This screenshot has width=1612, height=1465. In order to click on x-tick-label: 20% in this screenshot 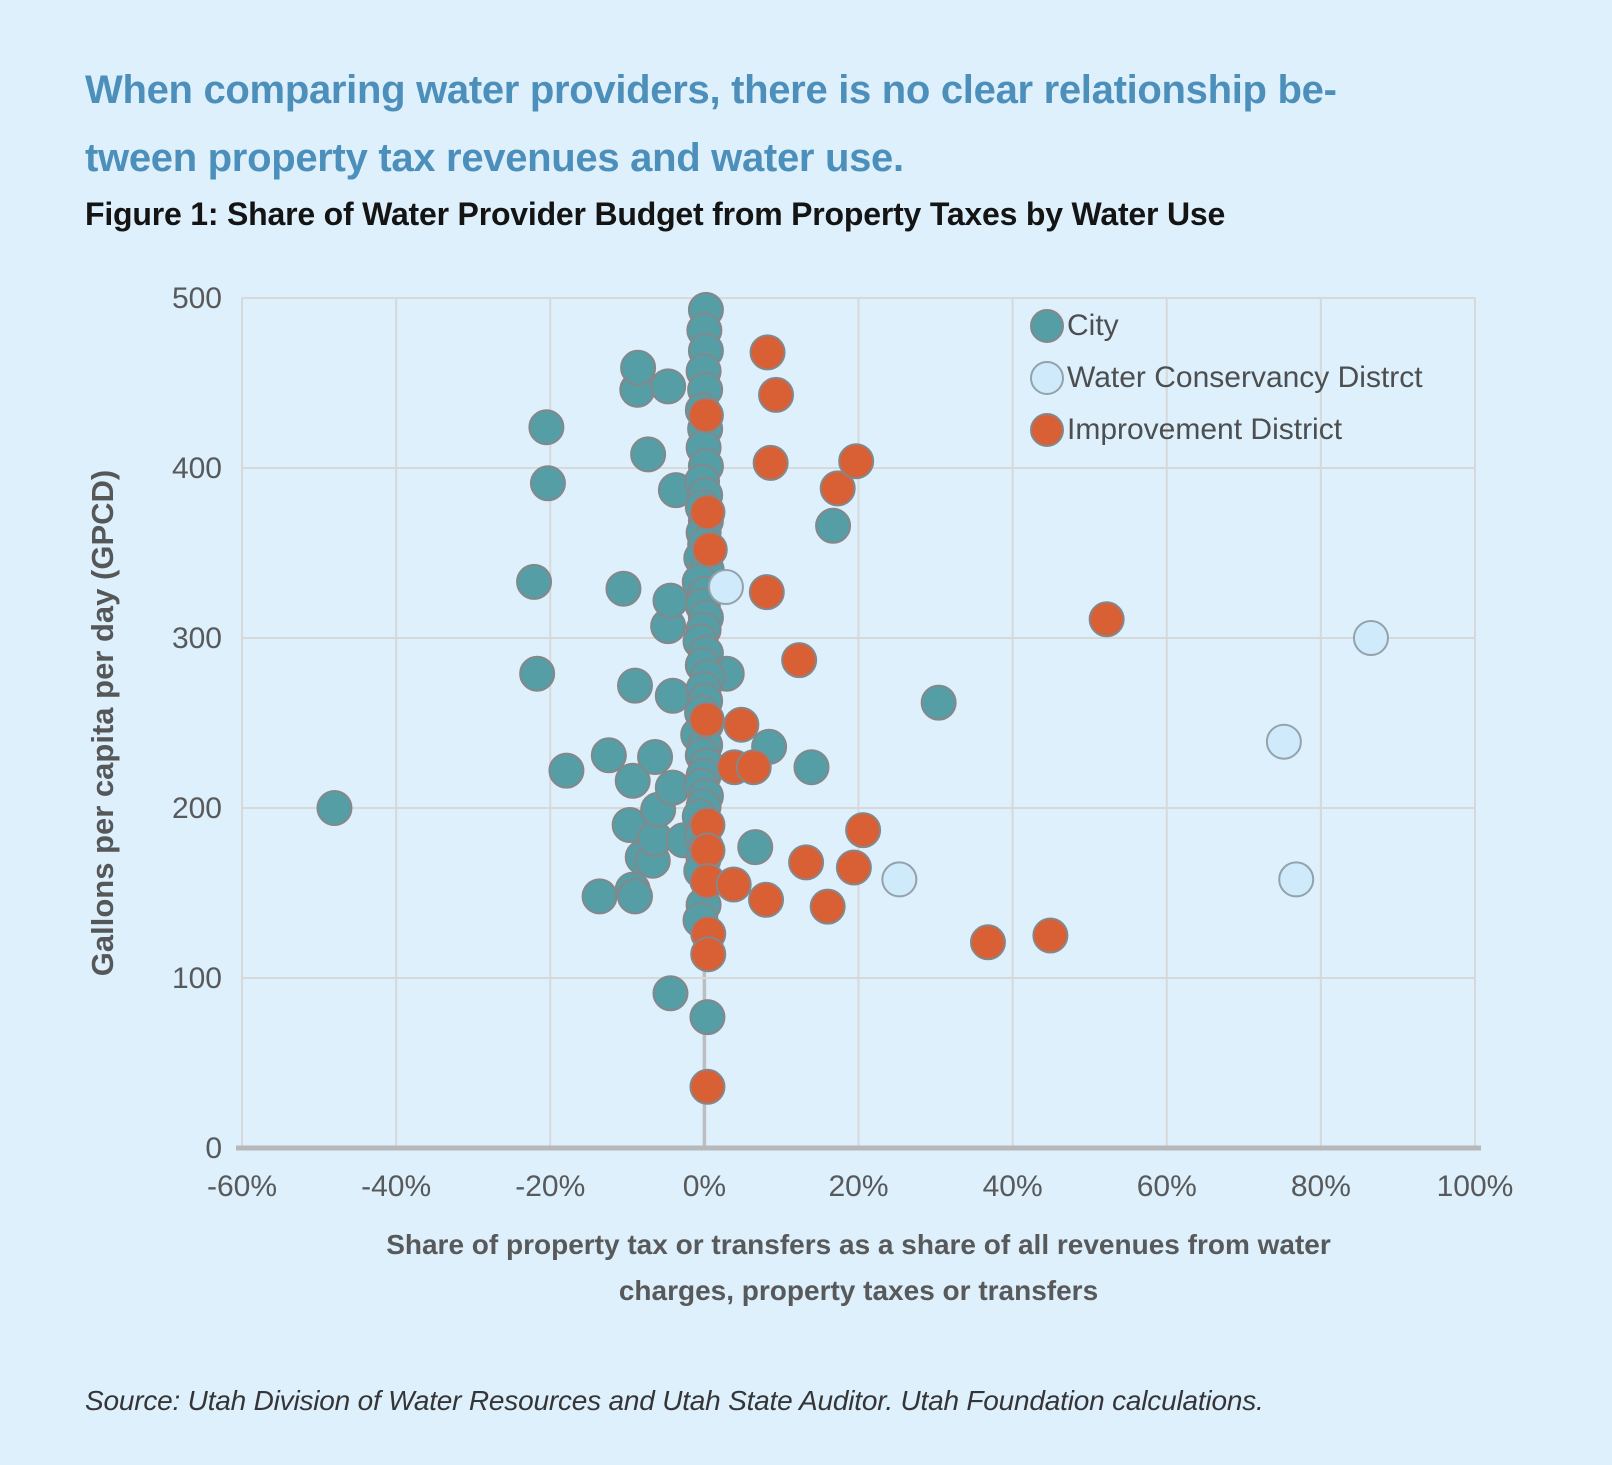, I will do `click(858, 1186)`.